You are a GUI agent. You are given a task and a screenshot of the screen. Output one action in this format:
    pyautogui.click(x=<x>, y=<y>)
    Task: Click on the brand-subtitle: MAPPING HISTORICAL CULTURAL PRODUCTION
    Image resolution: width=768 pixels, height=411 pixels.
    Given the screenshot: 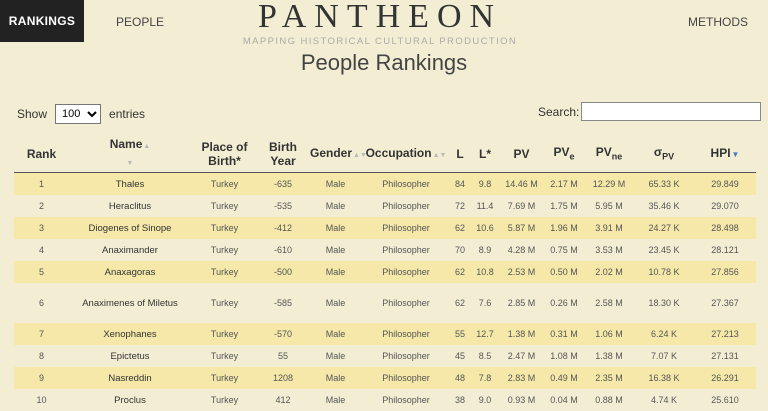 What is the action you would take?
    pyautogui.click(x=380, y=41)
    